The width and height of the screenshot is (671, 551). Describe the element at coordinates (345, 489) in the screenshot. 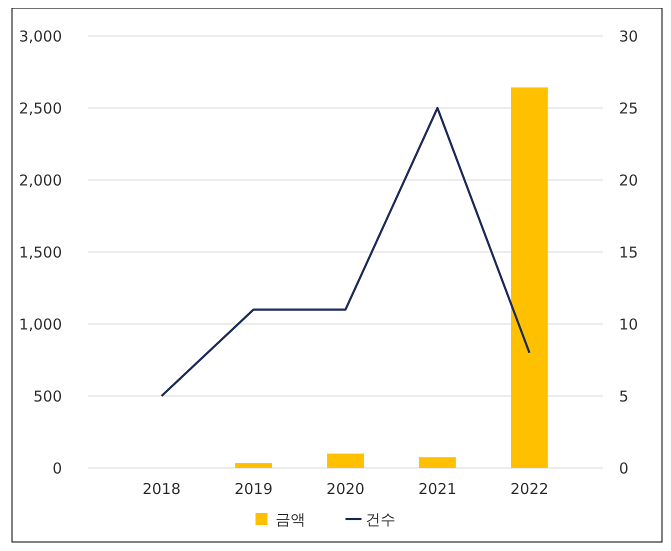

I see `x-tick-label: 2020` at that location.